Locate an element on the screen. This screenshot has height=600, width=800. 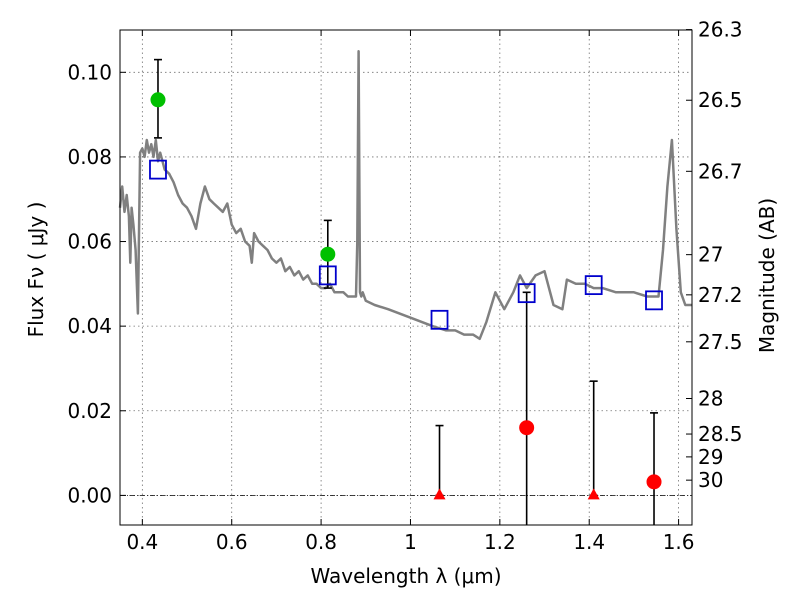
x-tick-labels: 0.4 0.6 0.8 1 1.2 1.4 1.6 is located at coordinates (410, 542).